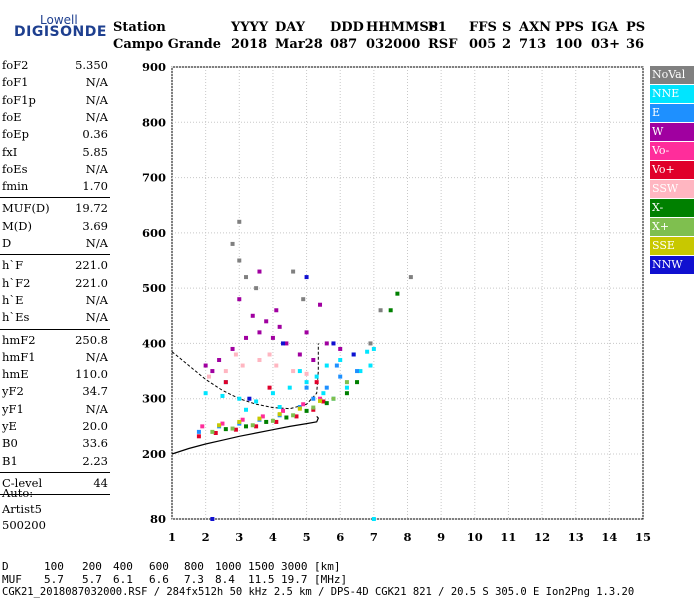  Describe the element at coordinates (605, 44) in the screenshot. I see `header-value: 03+` at that location.